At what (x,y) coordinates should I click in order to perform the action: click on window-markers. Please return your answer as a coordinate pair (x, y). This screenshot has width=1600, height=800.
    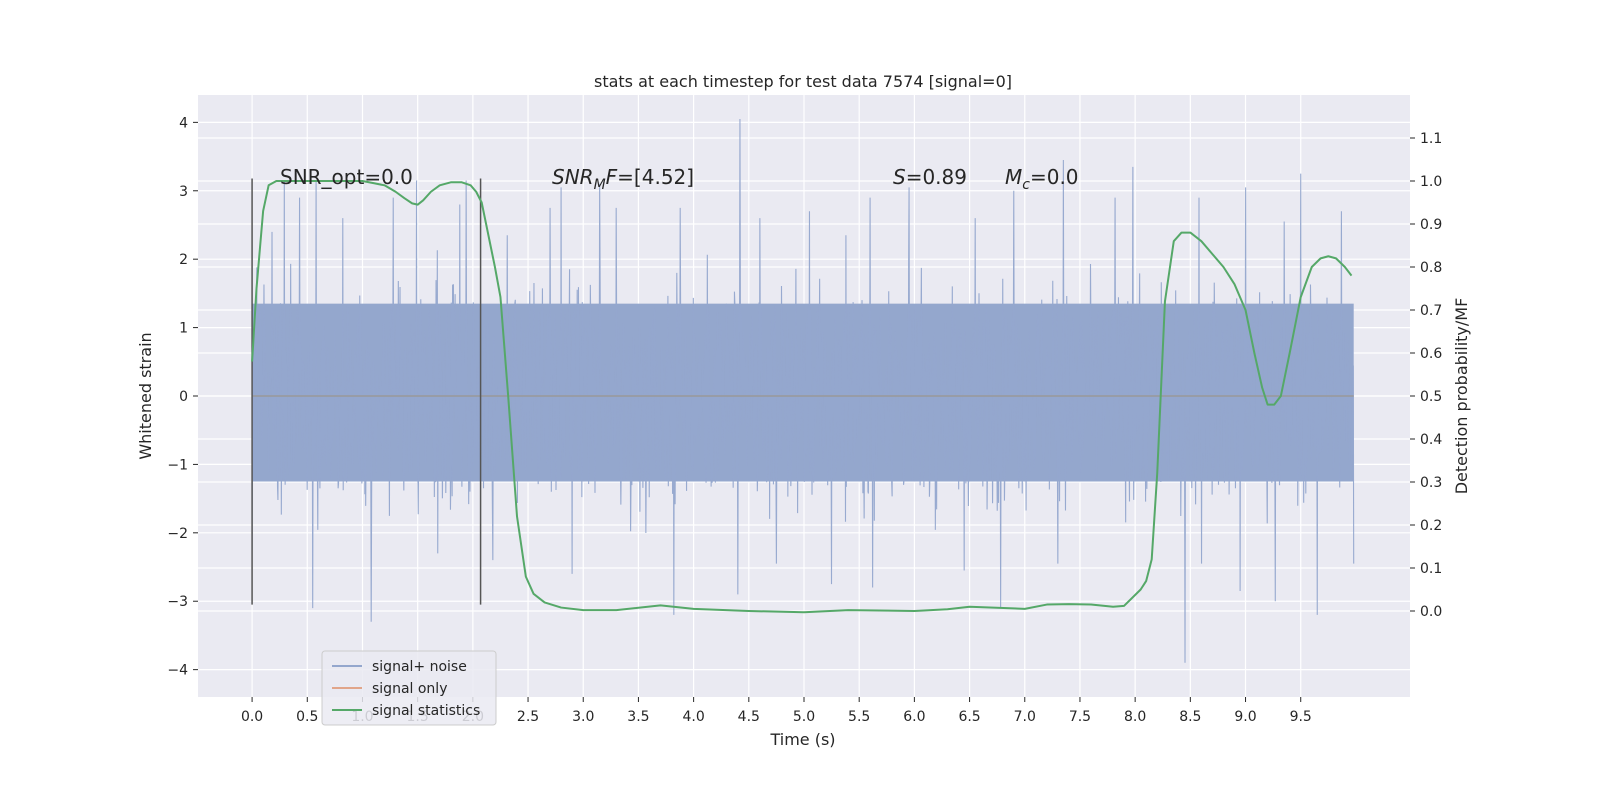
    Looking at the image, I should click on (366, 391).